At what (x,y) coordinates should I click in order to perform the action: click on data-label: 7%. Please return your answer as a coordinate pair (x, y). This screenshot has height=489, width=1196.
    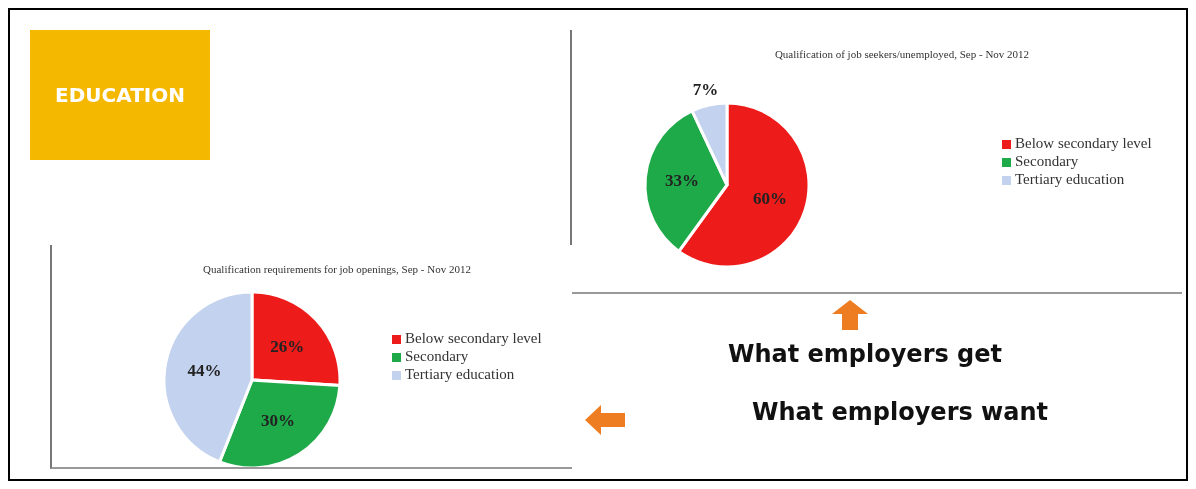
    Looking at the image, I should click on (705, 89).